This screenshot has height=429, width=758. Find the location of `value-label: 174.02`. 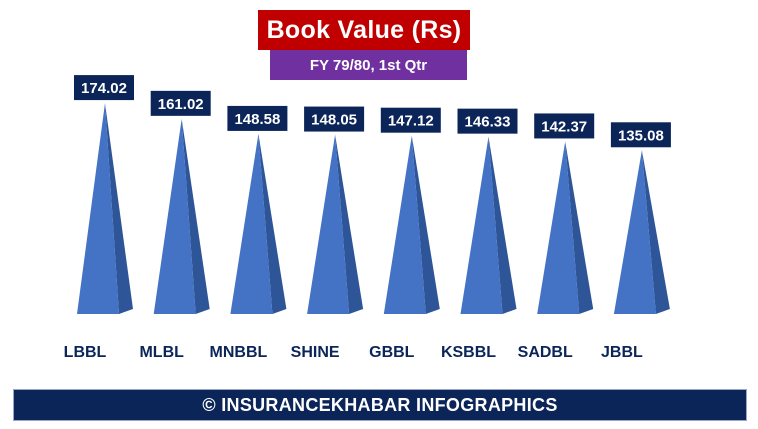

value-label: 174.02 is located at coordinates (104, 88).